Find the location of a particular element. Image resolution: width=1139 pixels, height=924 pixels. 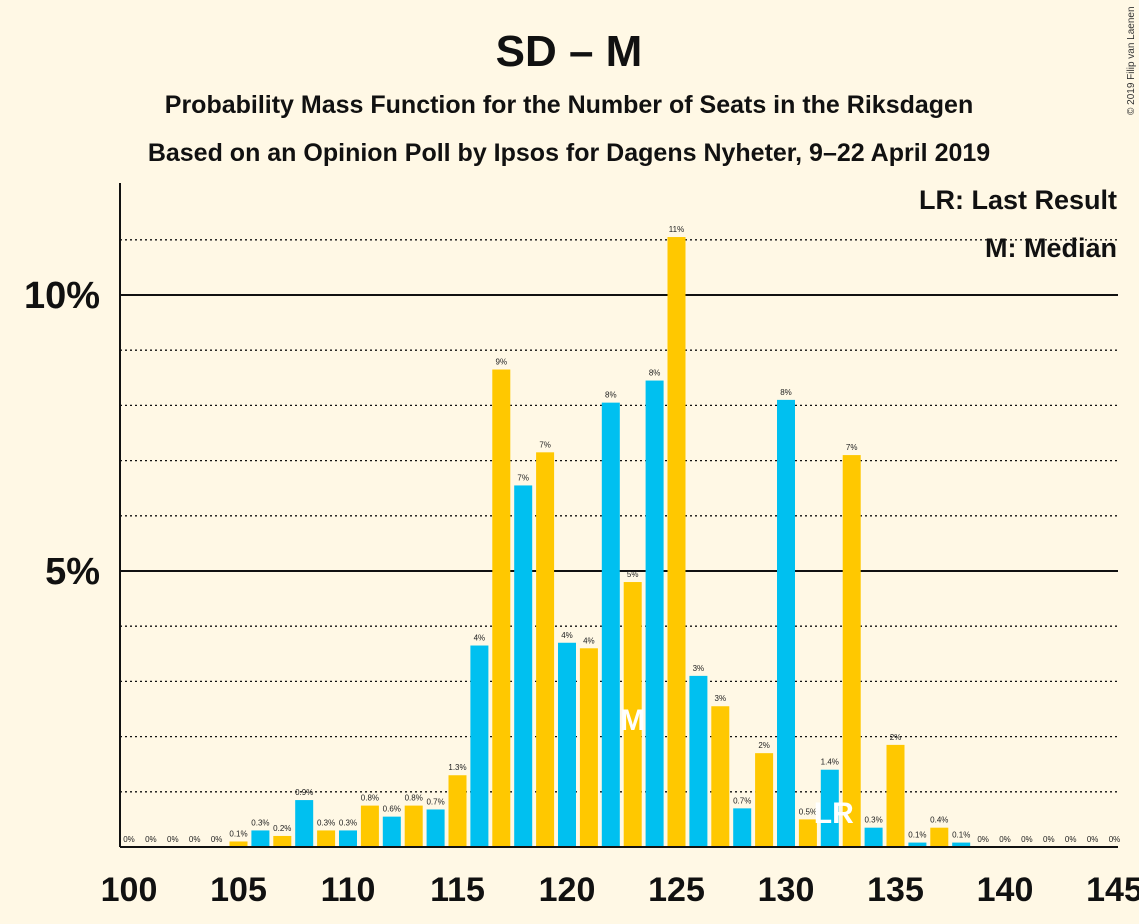

x-tick-label: 100 is located at coordinates (129, 890).